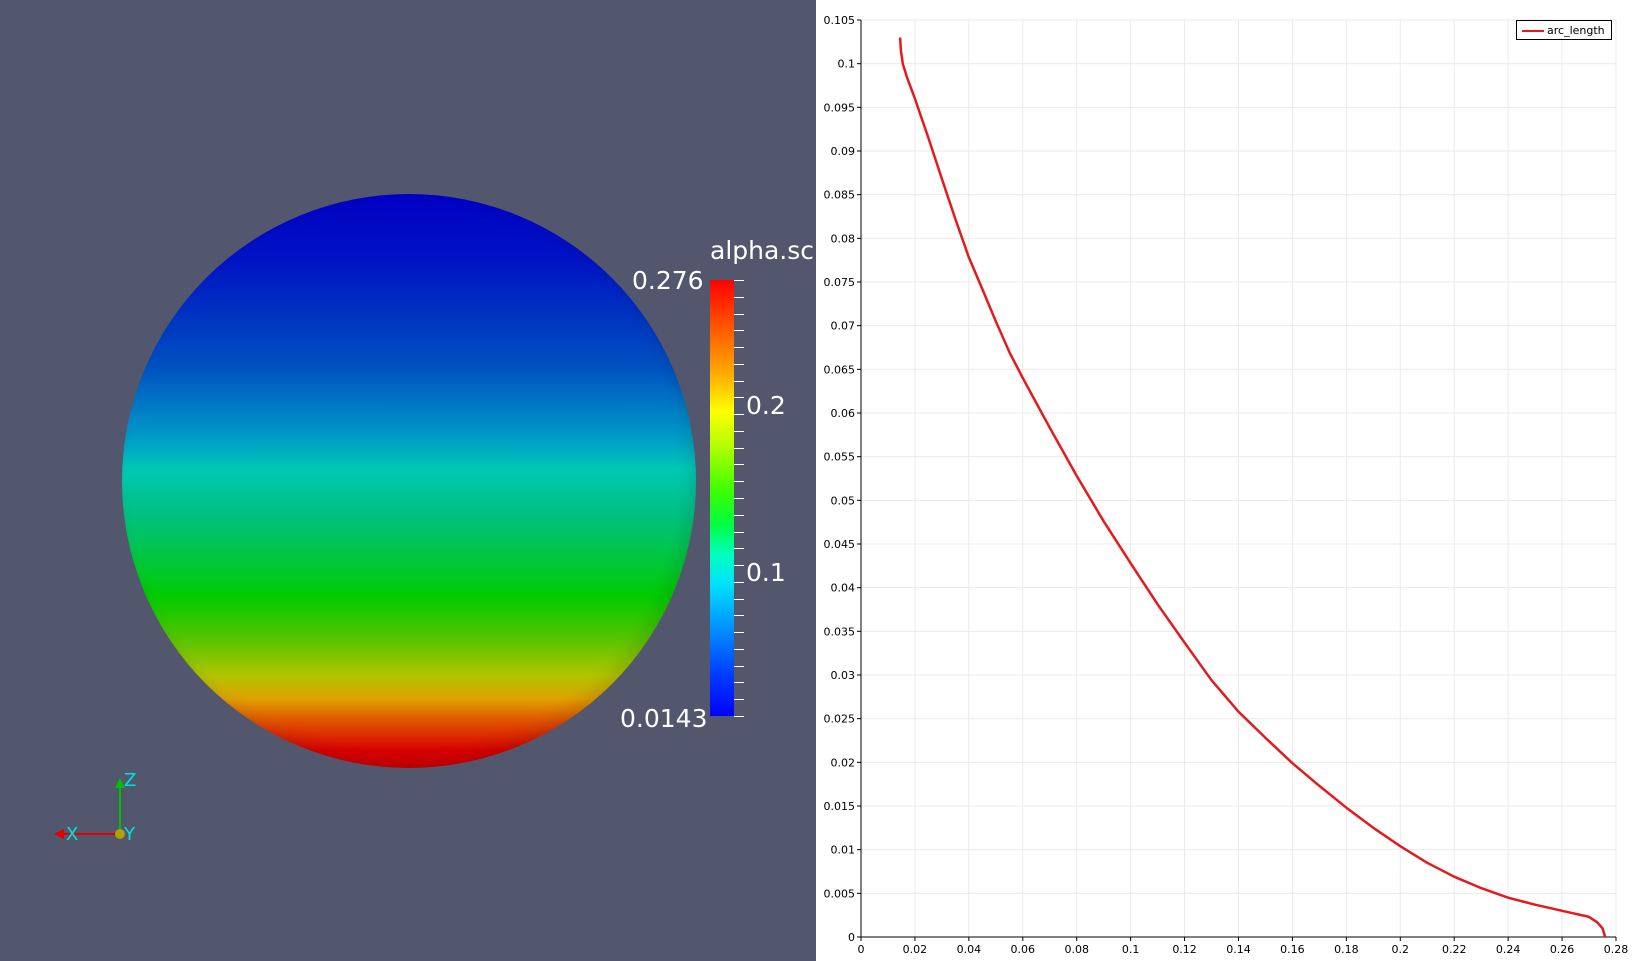 The height and width of the screenshot is (961, 1632). What do you see at coordinates (843, 413) in the screenshot?
I see `y-tick-label: 0.06` at bounding box center [843, 413].